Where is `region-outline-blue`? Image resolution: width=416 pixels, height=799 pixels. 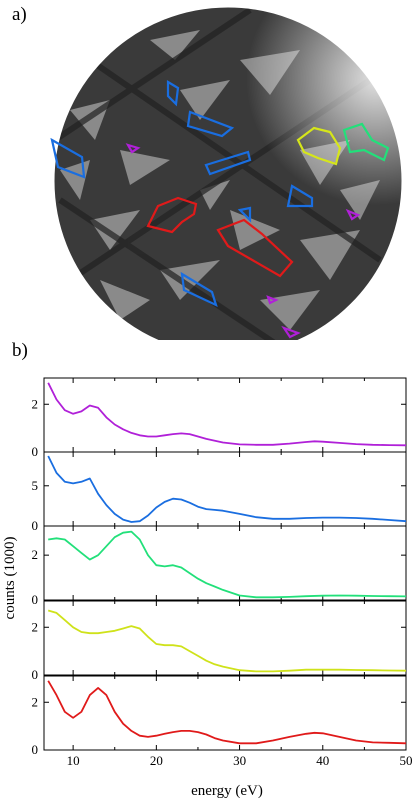 region-outline-blue is located at coordinates (68, 158).